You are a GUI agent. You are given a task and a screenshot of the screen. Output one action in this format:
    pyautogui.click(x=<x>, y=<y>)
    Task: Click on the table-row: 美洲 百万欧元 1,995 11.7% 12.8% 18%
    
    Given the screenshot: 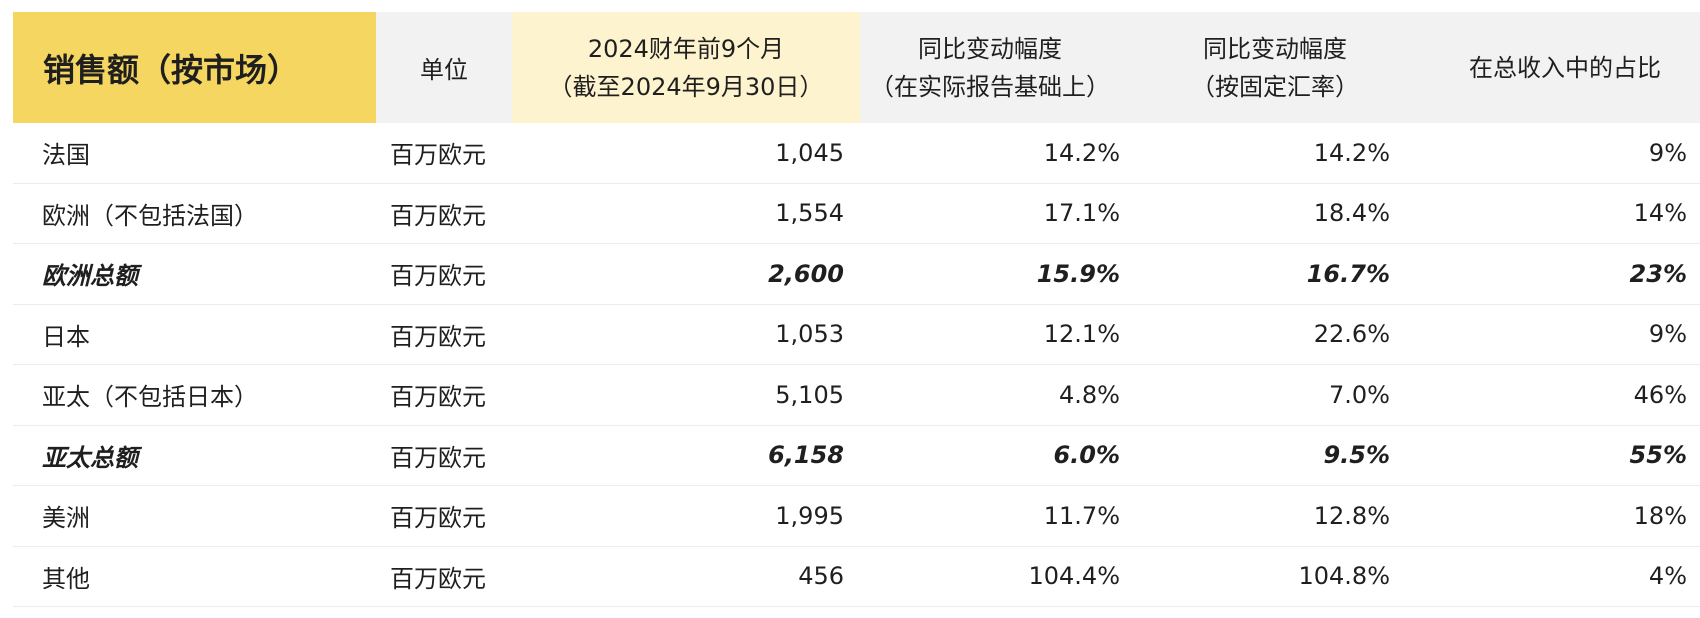 What is the action you would take?
    pyautogui.click(x=856, y=516)
    